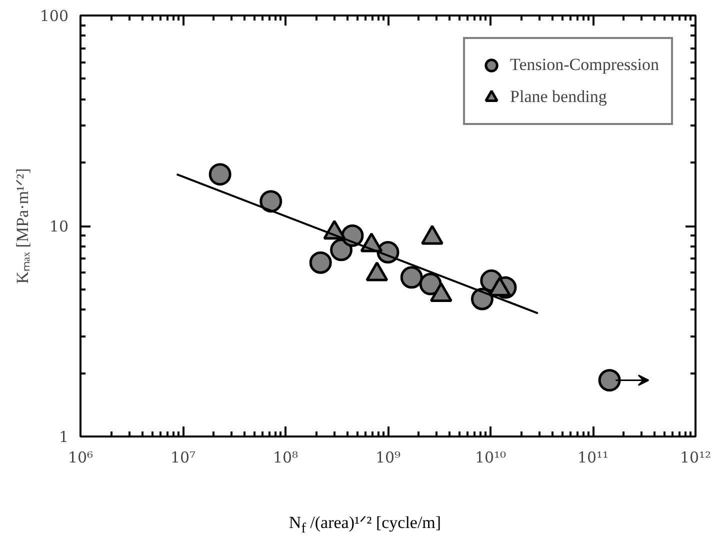 This screenshot has height=544, width=728. I want to click on x-tick-label: 10⁷, so click(183, 457).